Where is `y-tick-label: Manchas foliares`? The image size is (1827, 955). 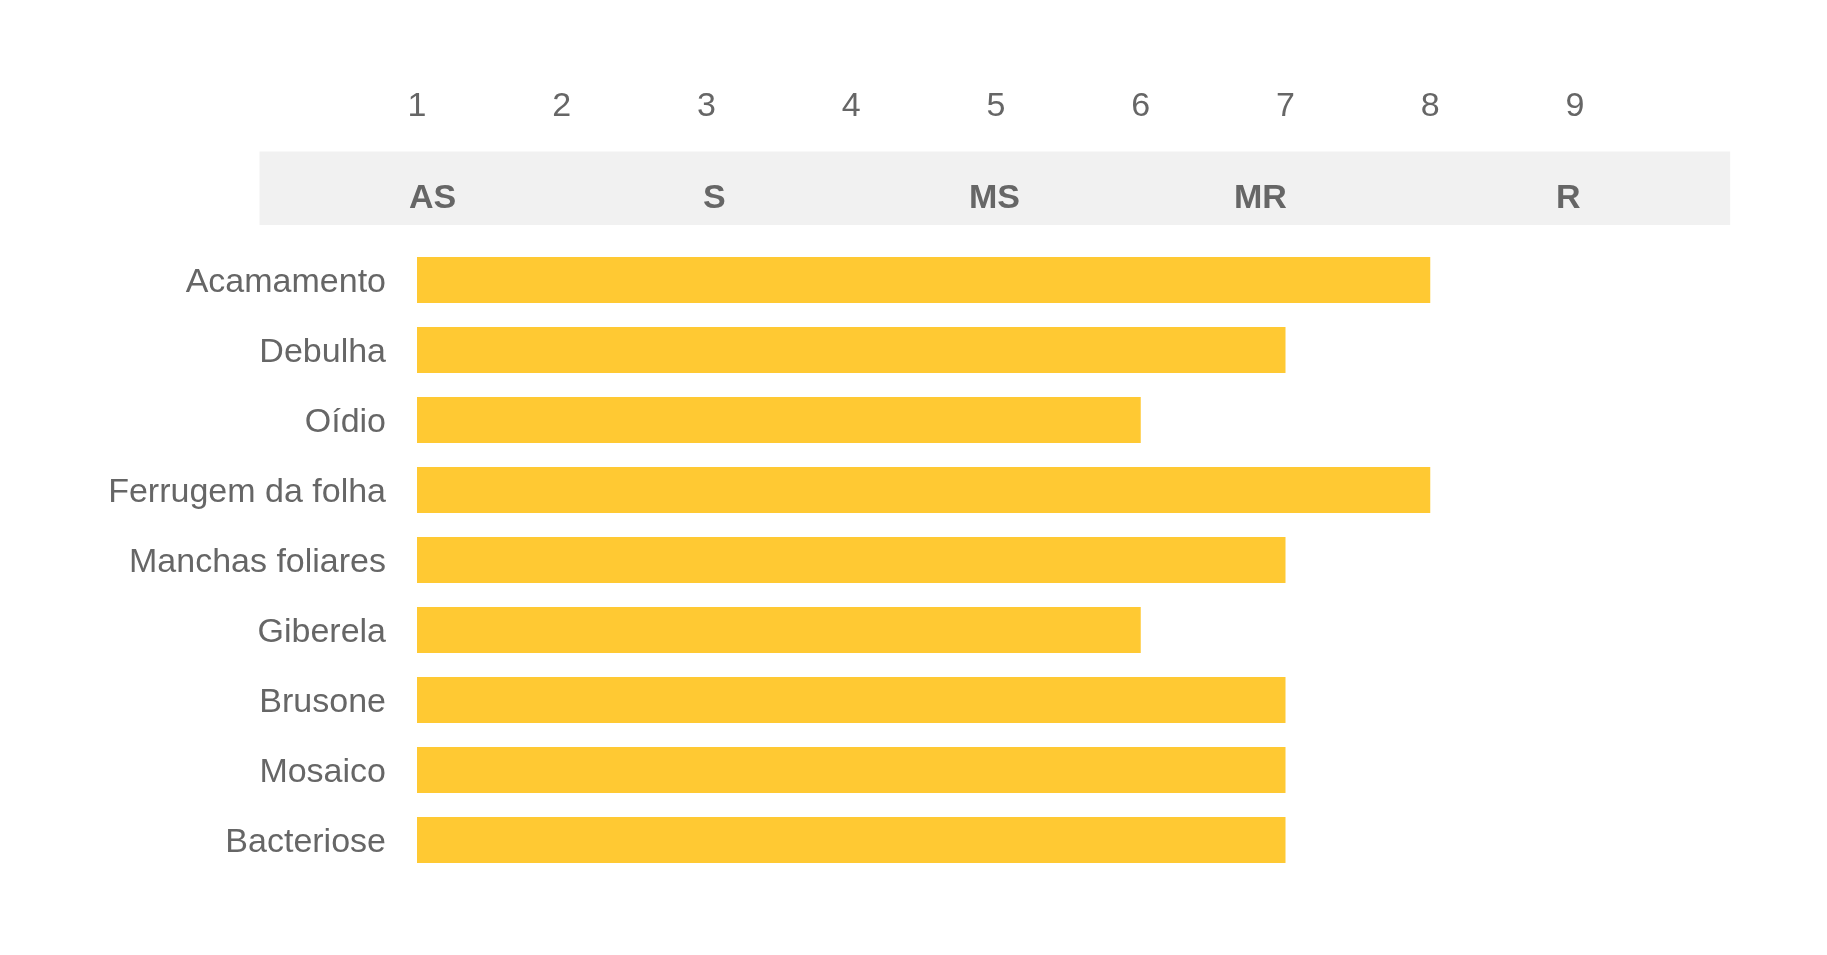
y-tick-label: Manchas foliares is located at coordinates (257, 559).